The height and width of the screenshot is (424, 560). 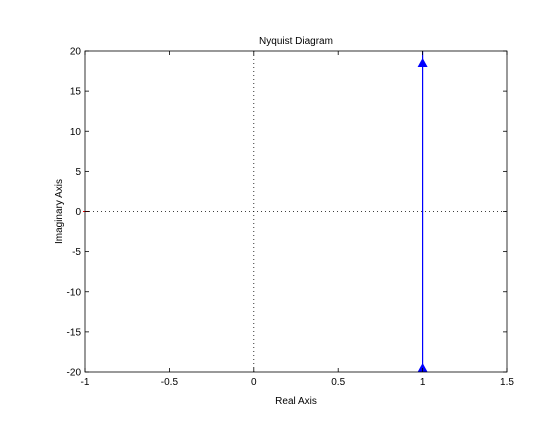 I want to click on chart-title: Nyquist Diagram, so click(x=296, y=41).